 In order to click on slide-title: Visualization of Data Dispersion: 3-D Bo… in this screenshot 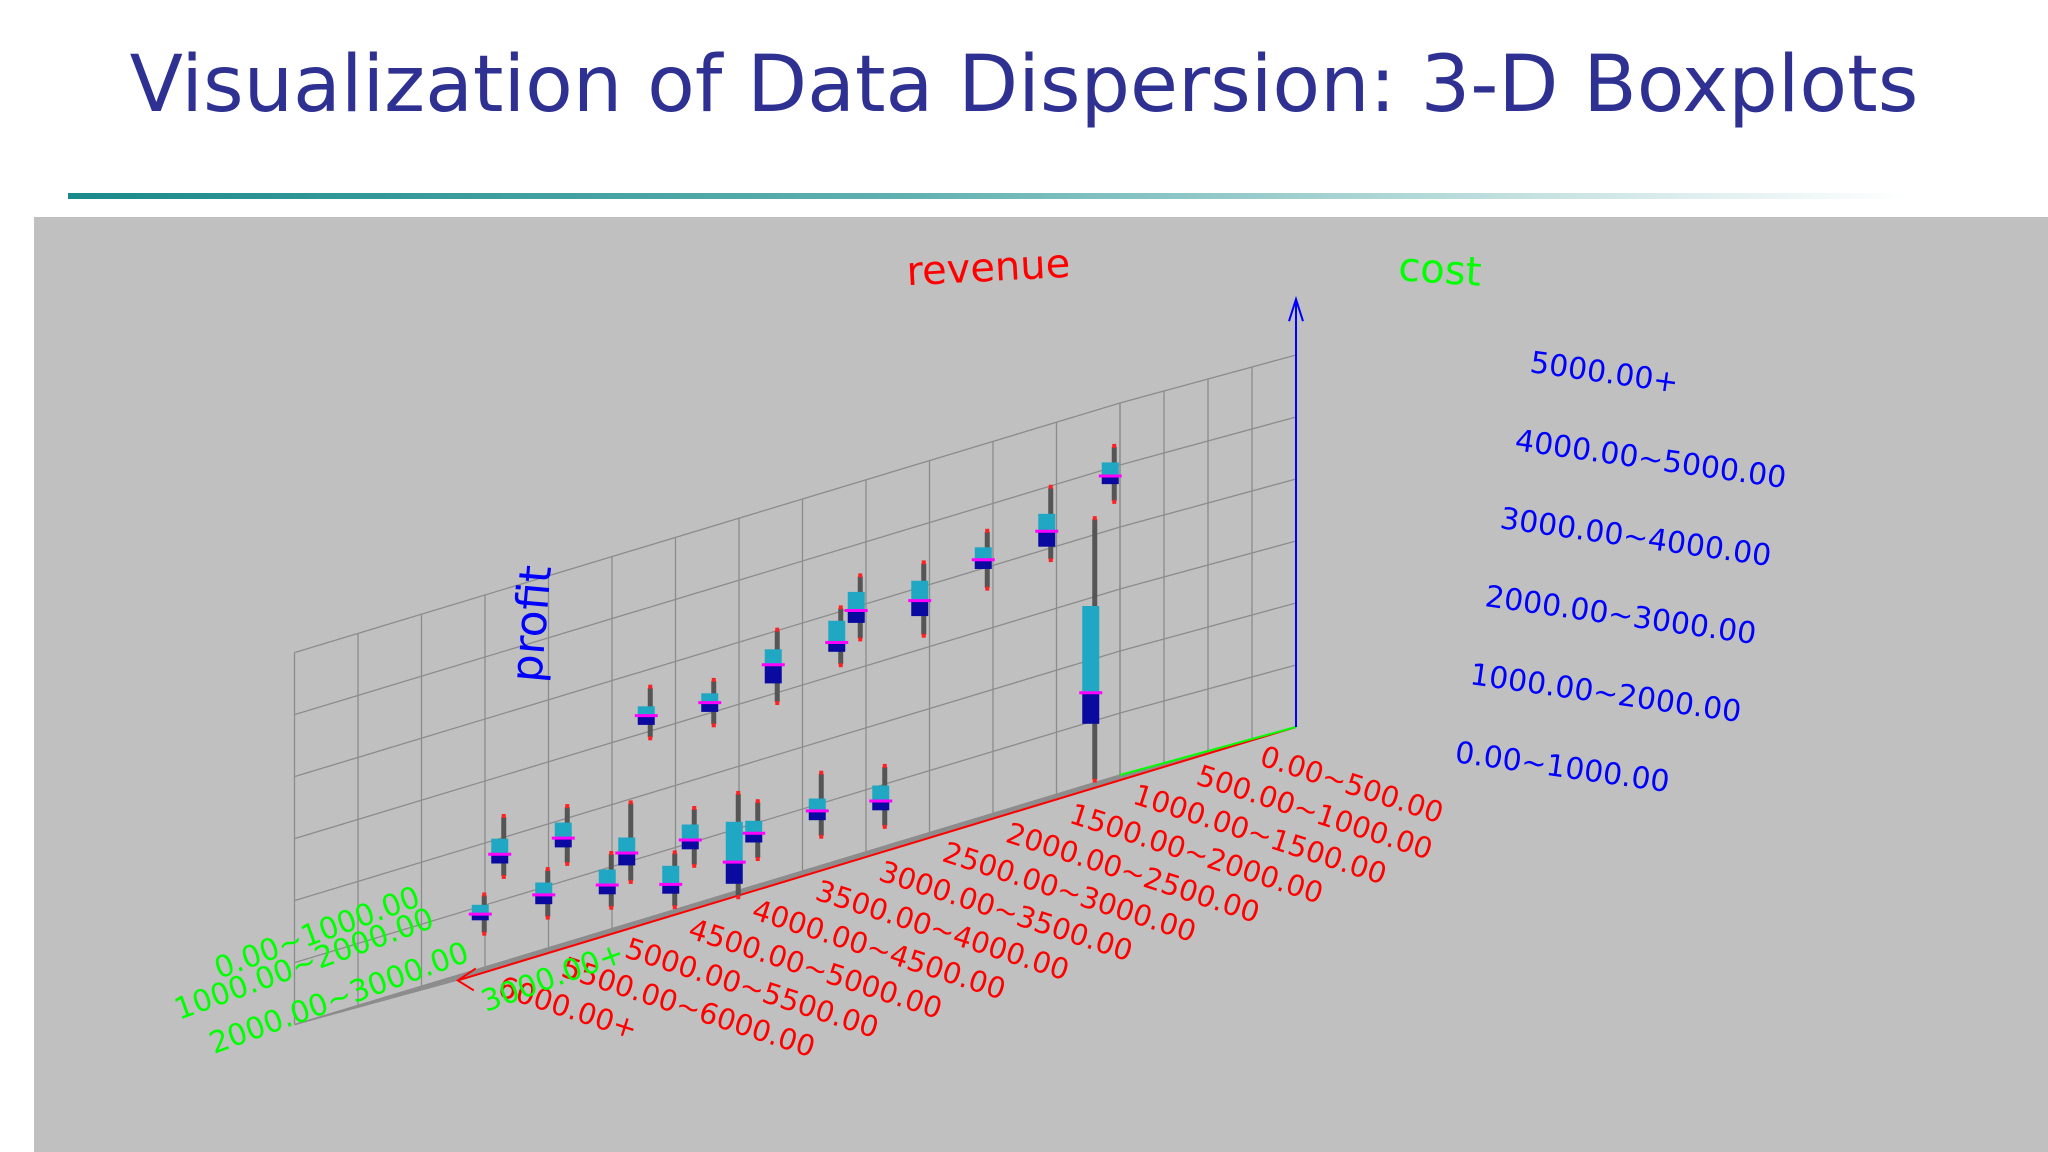, I will do `click(1024, 85)`.